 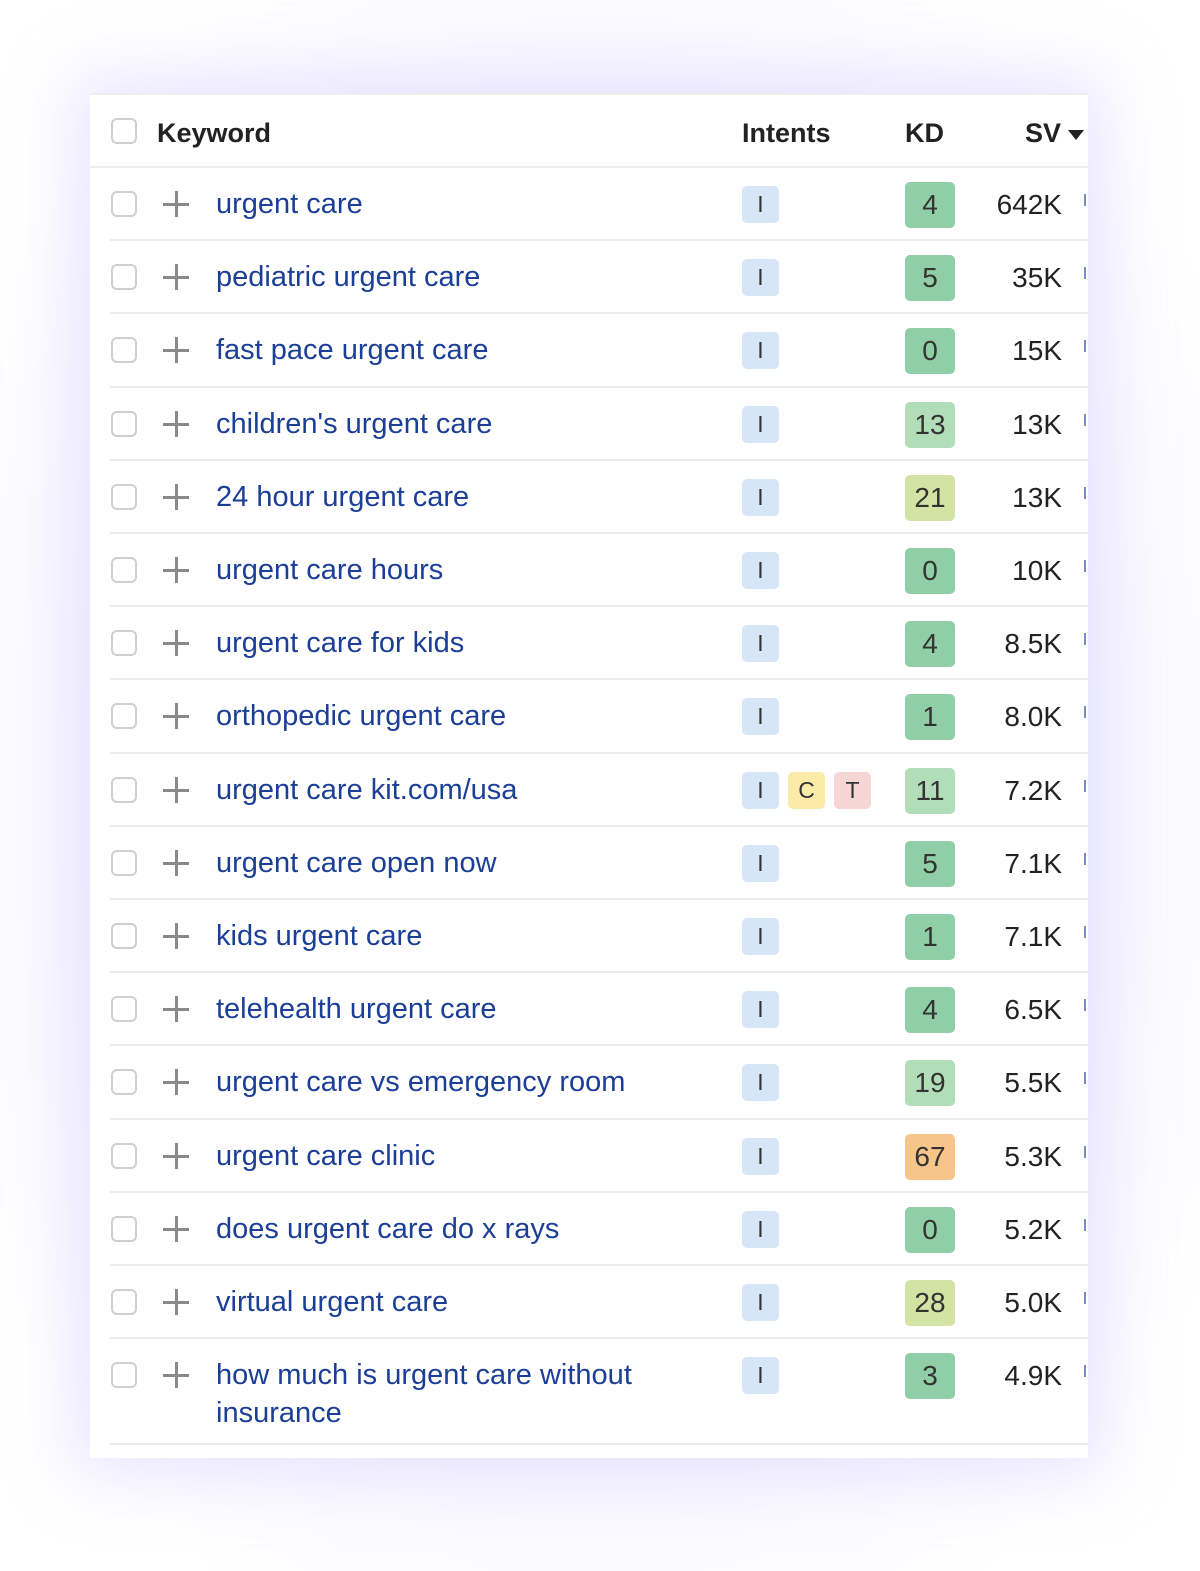 What do you see at coordinates (1085, 566) in the screenshot?
I see `next-column-edge` at bounding box center [1085, 566].